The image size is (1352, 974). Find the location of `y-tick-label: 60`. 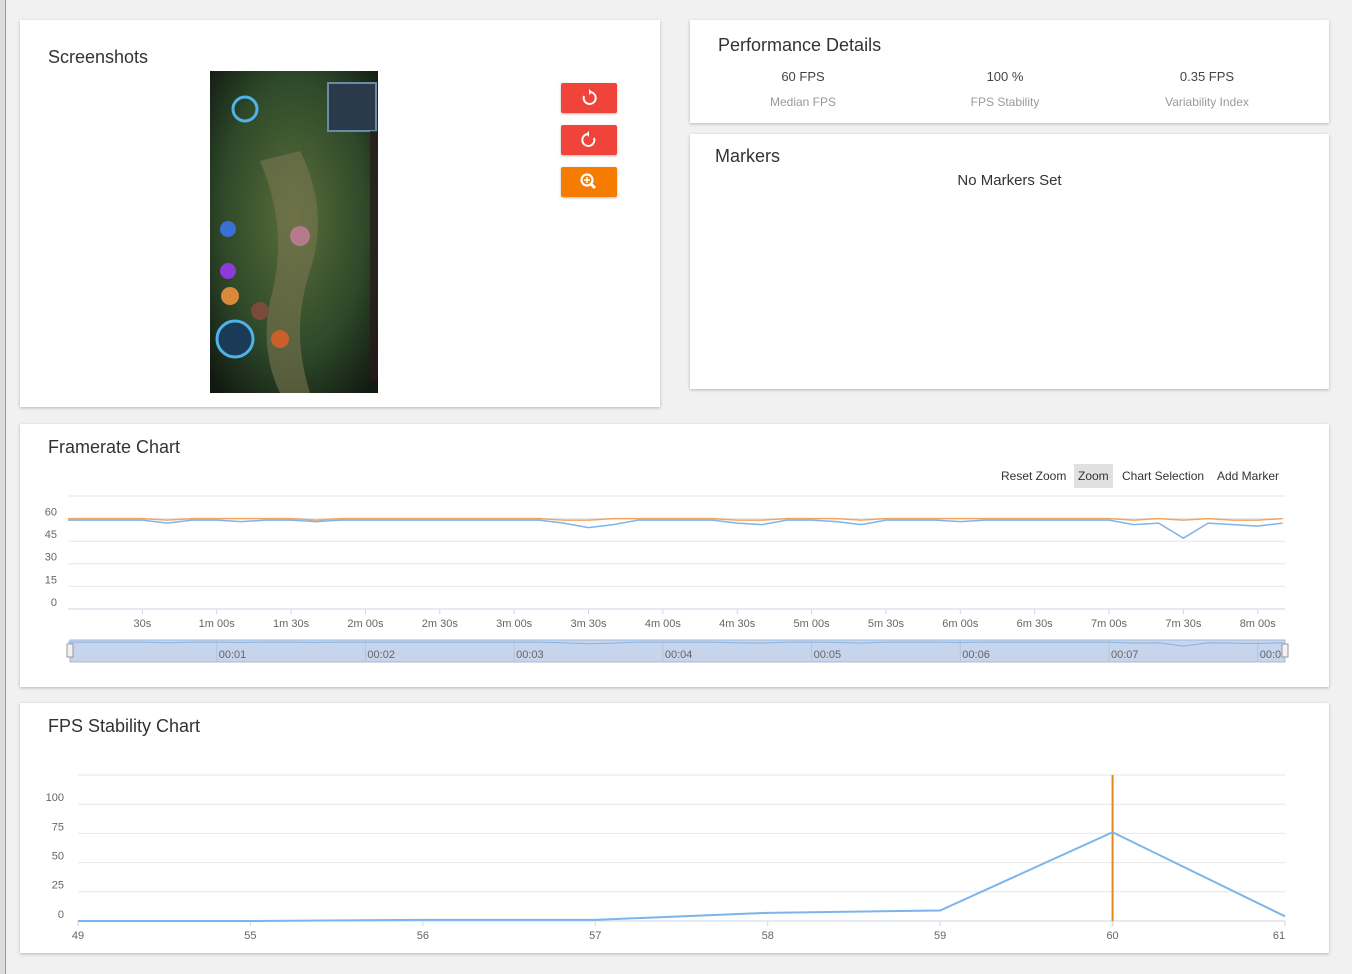

y-tick-label: 60 is located at coordinates (51, 513).